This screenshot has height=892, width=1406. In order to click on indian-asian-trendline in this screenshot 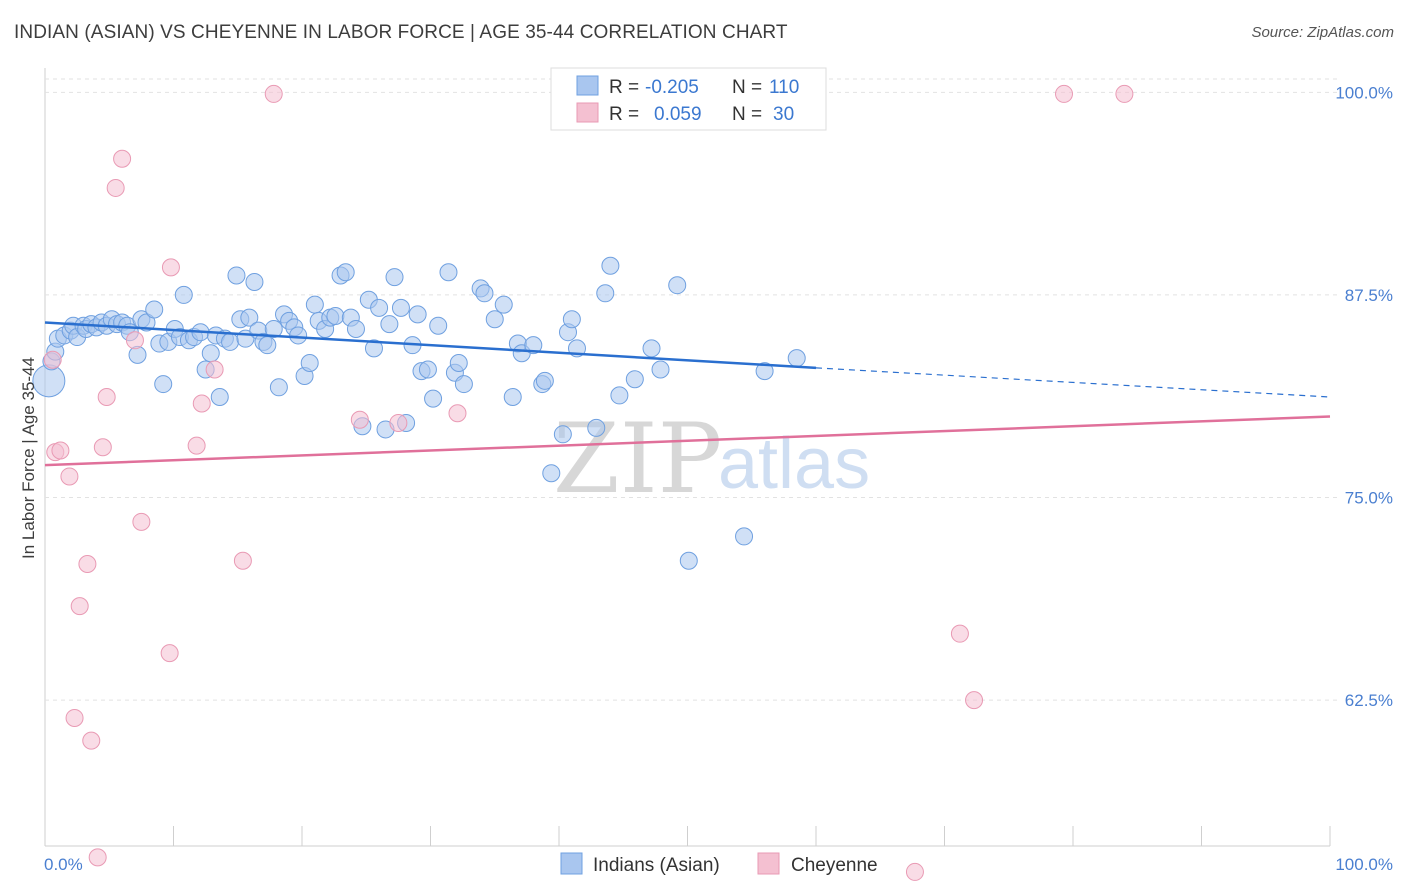, I will do `click(430, 345)`.